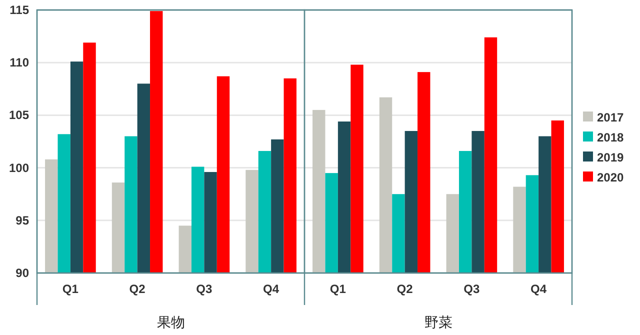 Image resolution: width=640 pixels, height=335 pixels. Describe the element at coordinates (19, 115) in the screenshot. I see `y-tick-label: 105` at that location.